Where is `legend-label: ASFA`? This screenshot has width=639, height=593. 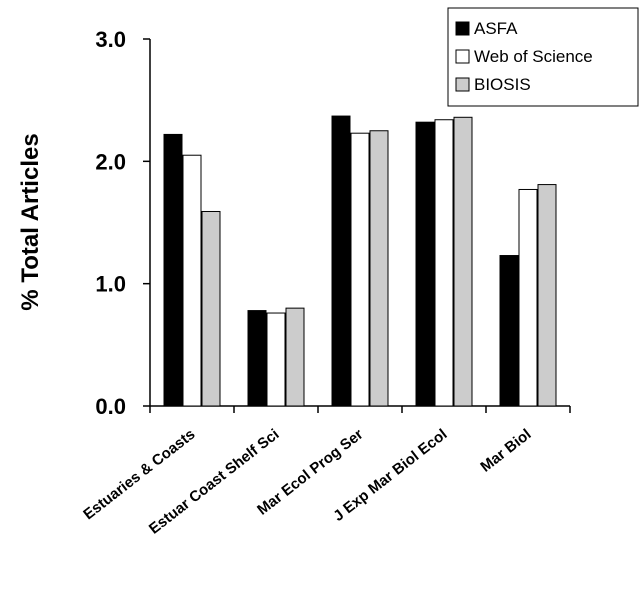
legend-label: ASFA is located at coordinates (496, 28).